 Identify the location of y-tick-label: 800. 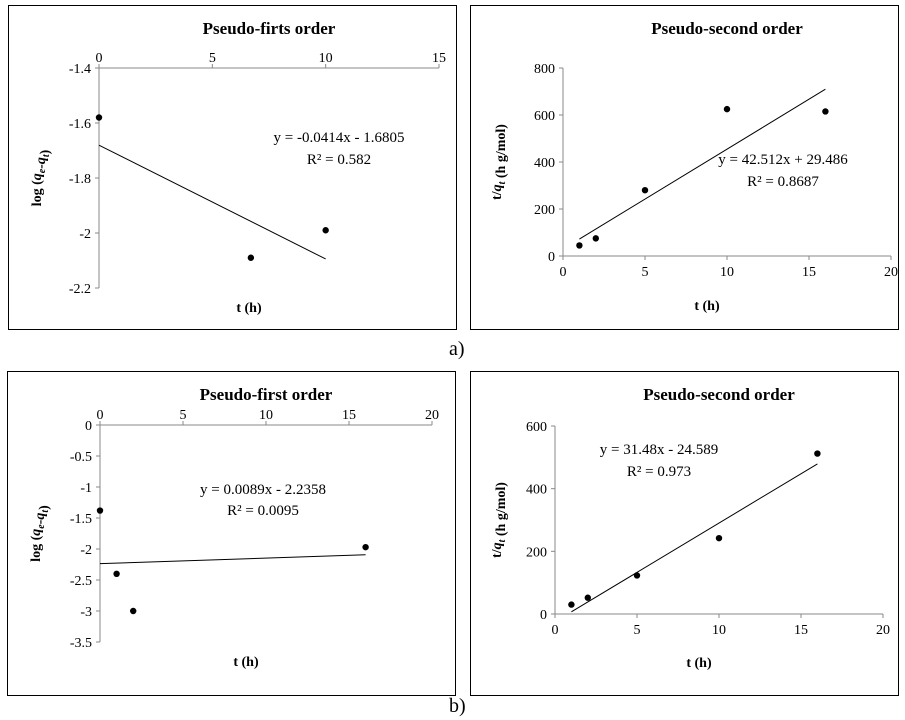
(544, 69).